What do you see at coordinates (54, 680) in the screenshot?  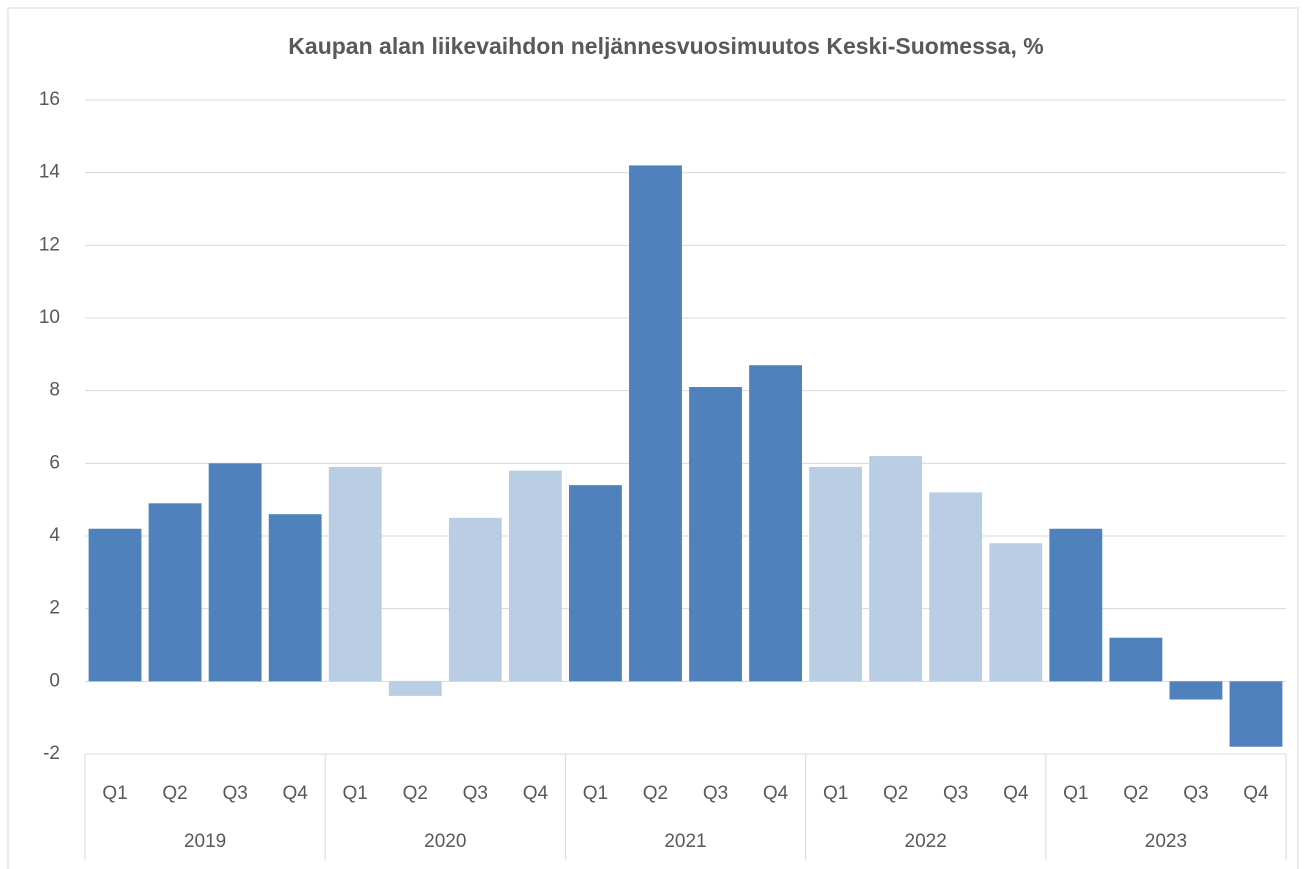 I see `y-tick-label: 0` at bounding box center [54, 680].